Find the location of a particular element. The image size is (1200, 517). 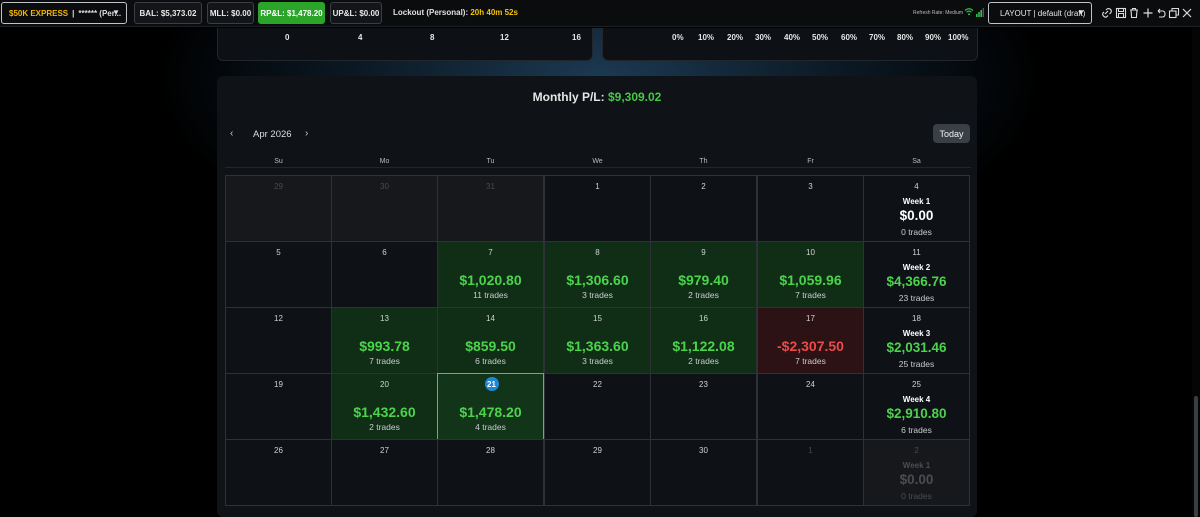

day-trade-count: 2 trades is located at coordinates (384, 427).